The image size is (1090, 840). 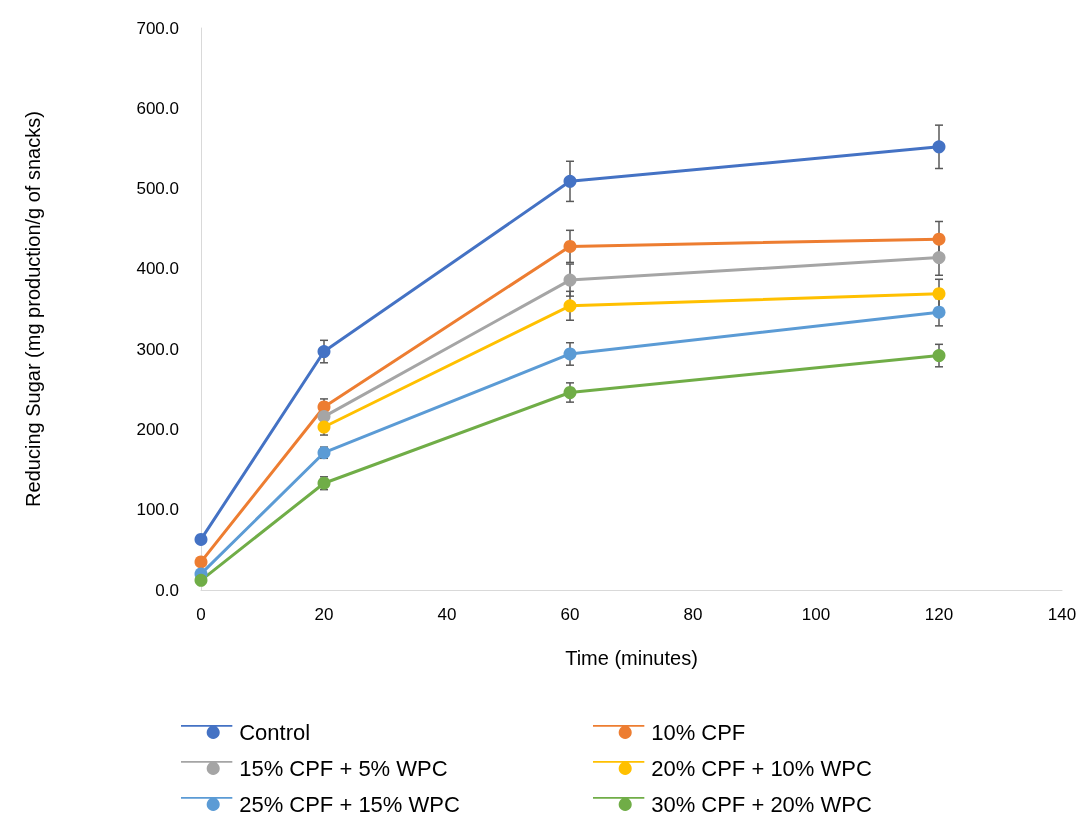 What do you see at coordinates (939, 614) in the screenshot?
I see `x-tick-label: 120` at bounding box center [939, 614].